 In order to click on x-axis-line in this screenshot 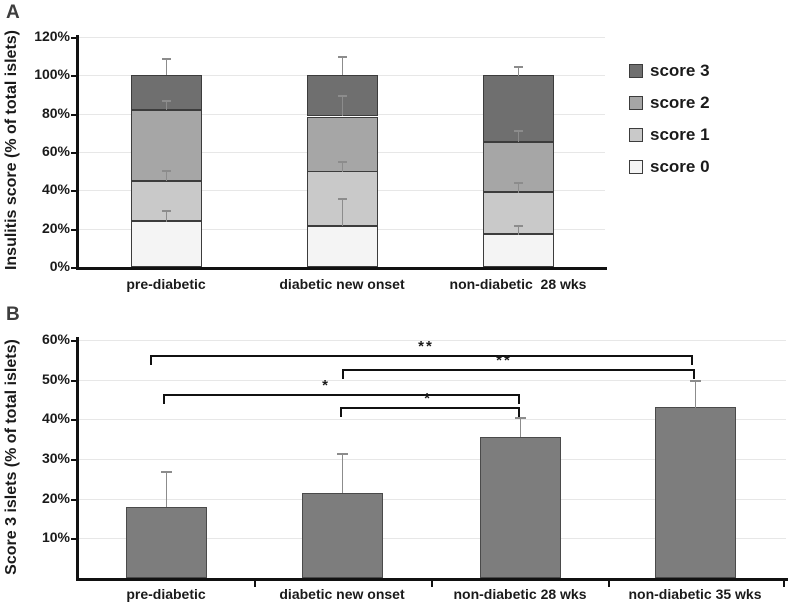, I will do `click(432, 579)`.